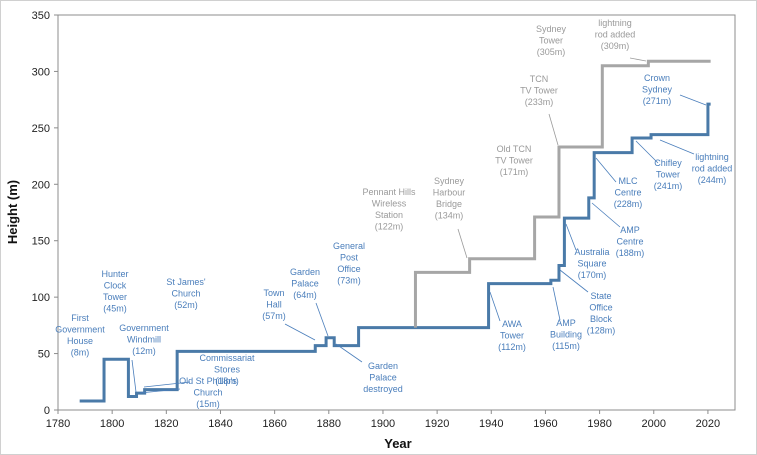 The height and width of the screenshot is (455, 757). I want to click on annotation: St James' Church (52m), so click(186, 293).